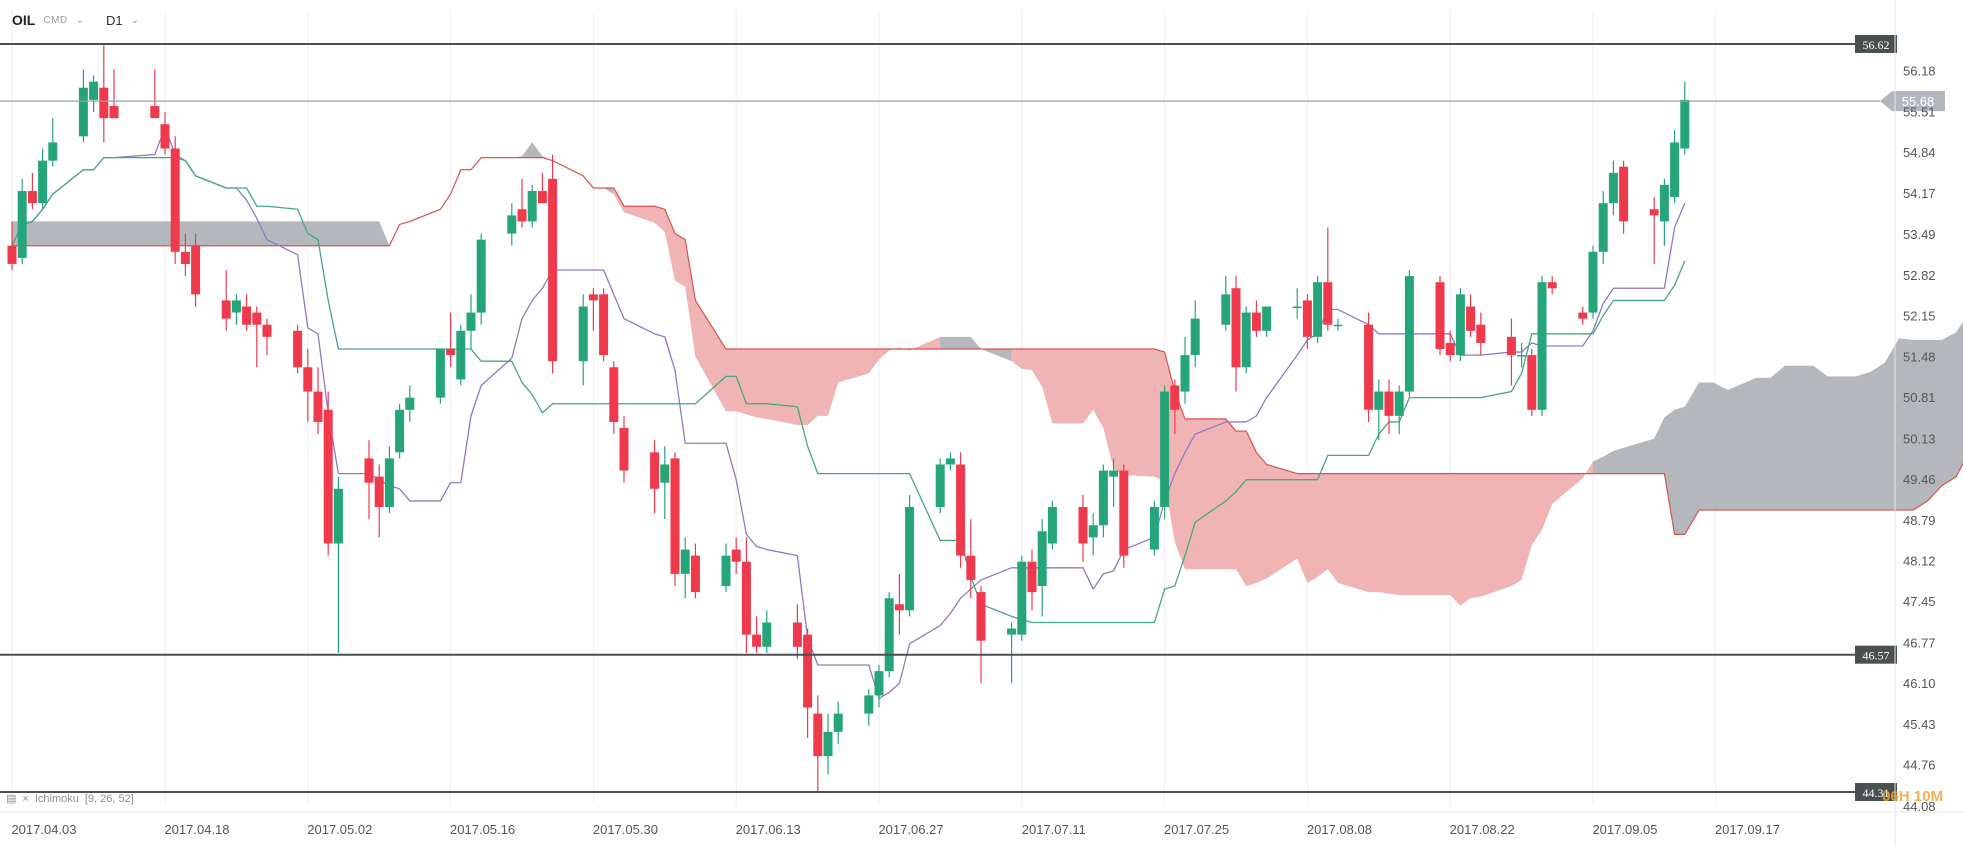  I want to click on settings-icon: ▤, so click(11, 799).